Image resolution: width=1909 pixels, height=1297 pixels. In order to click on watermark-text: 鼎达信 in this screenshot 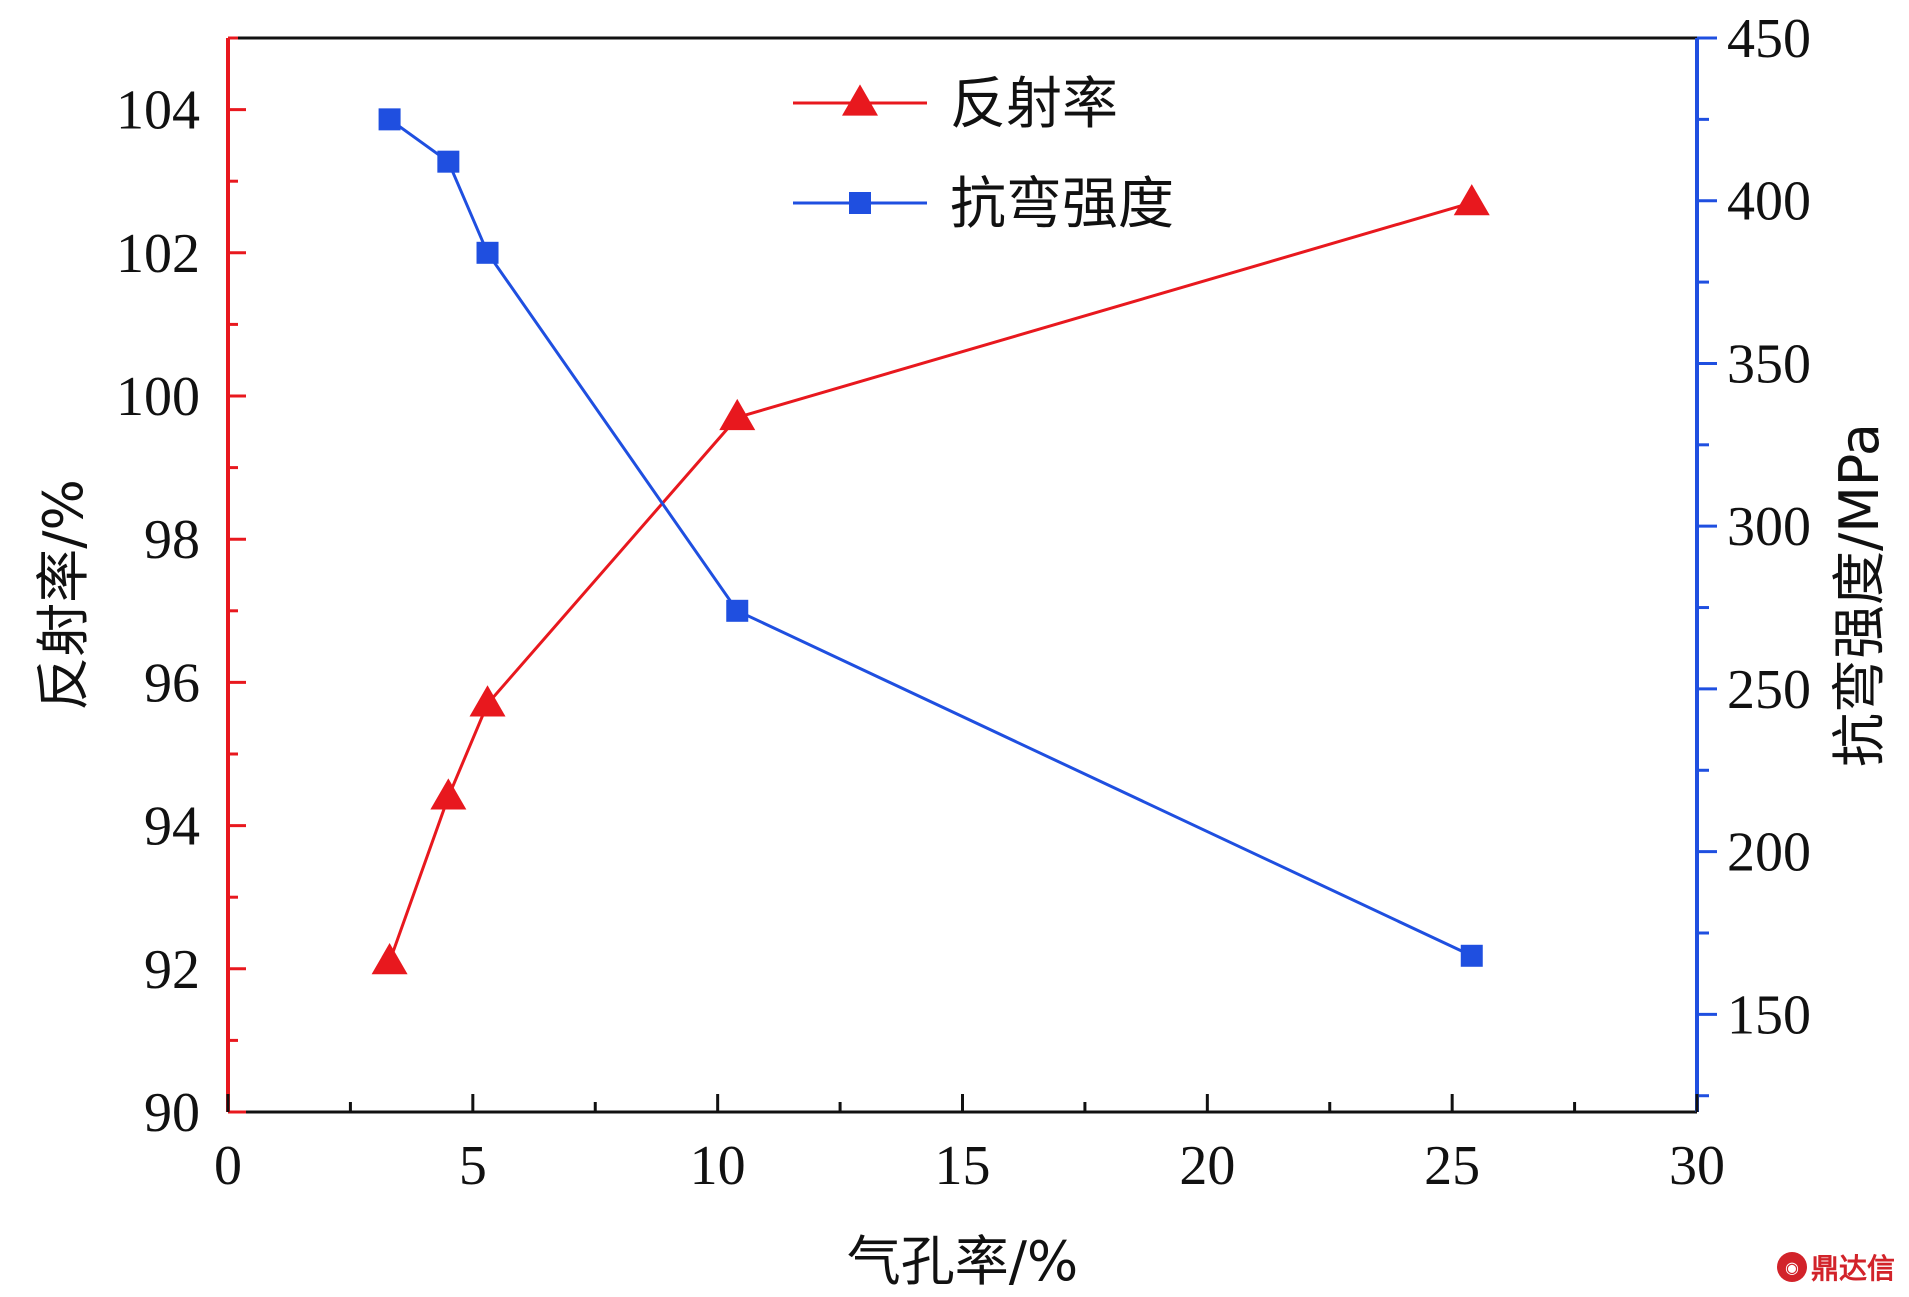, I will do `click(1852, 1268)`.